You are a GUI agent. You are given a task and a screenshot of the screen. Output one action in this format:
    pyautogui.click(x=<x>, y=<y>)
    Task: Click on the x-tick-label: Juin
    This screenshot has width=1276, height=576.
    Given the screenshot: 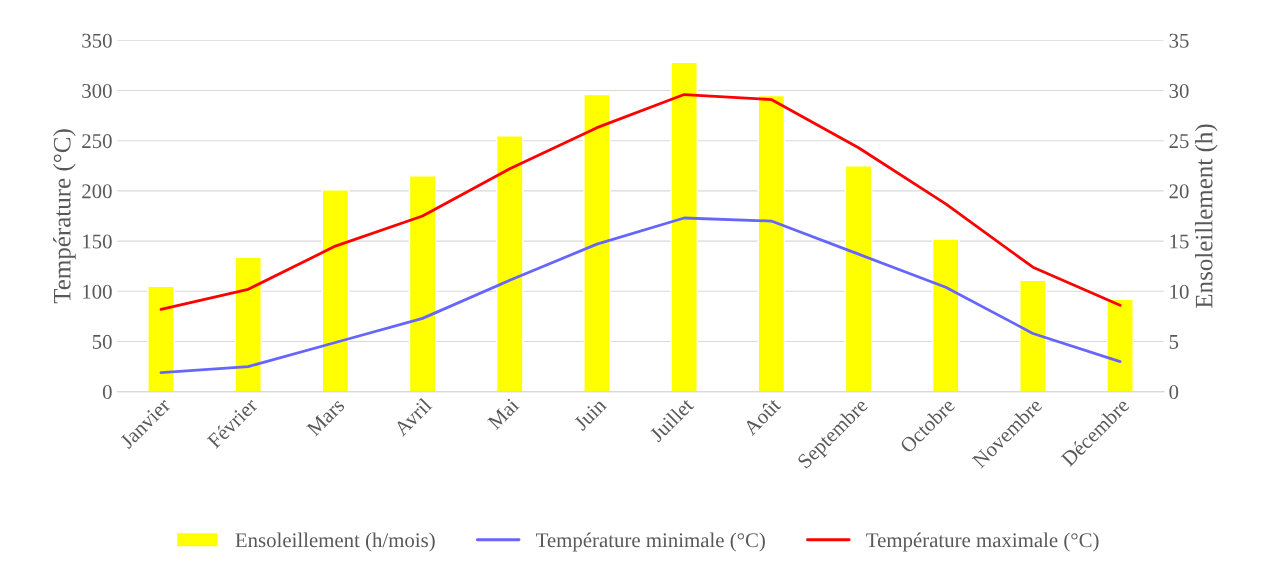 What is the action you would take?
    pyautogui.click(x=590, y=414)
    